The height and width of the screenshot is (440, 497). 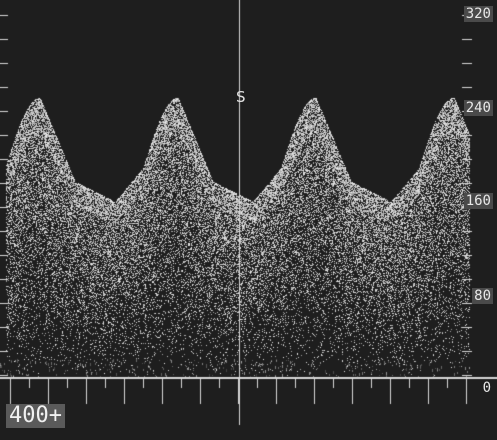 What do you see at coordinates (478, 108) in the screenshot?
I see `velocity-scale-label-240: 240` at bounding box center [478, 108].